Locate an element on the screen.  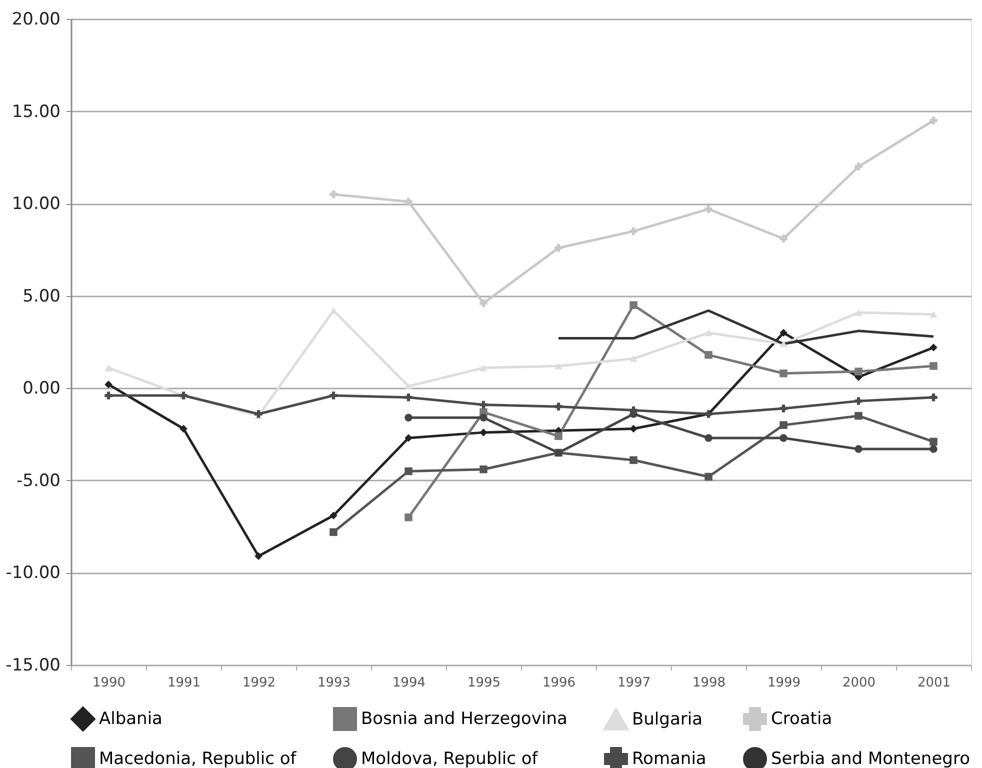
y-tick-label: -15.00 is located at coordinates (33, 666).